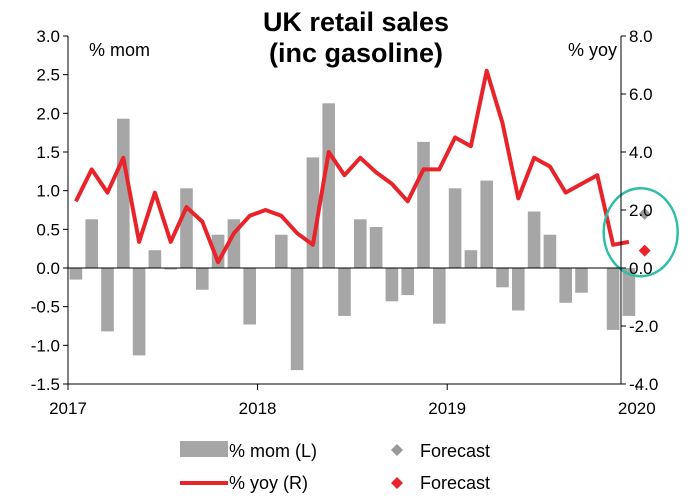 This screenshot has width=700, height=500. I want to click on x-tick-label: 2020, so click(637, 408).